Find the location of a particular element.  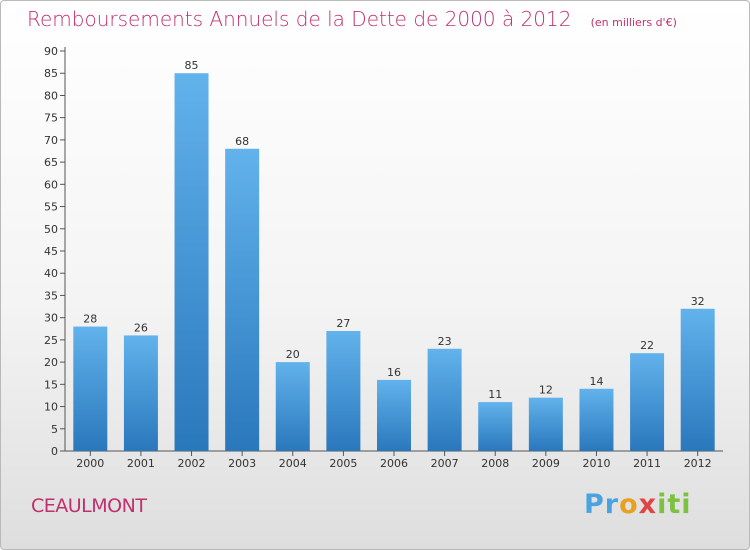

x-tick-label: 2003 is located at coordinates (242, 463).